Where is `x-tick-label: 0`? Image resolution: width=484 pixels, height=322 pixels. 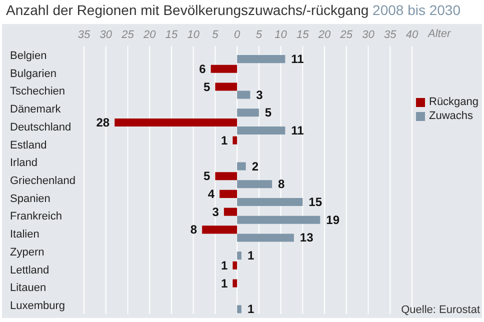 x-tick-label: 0 is located at coordinates (238, 35).